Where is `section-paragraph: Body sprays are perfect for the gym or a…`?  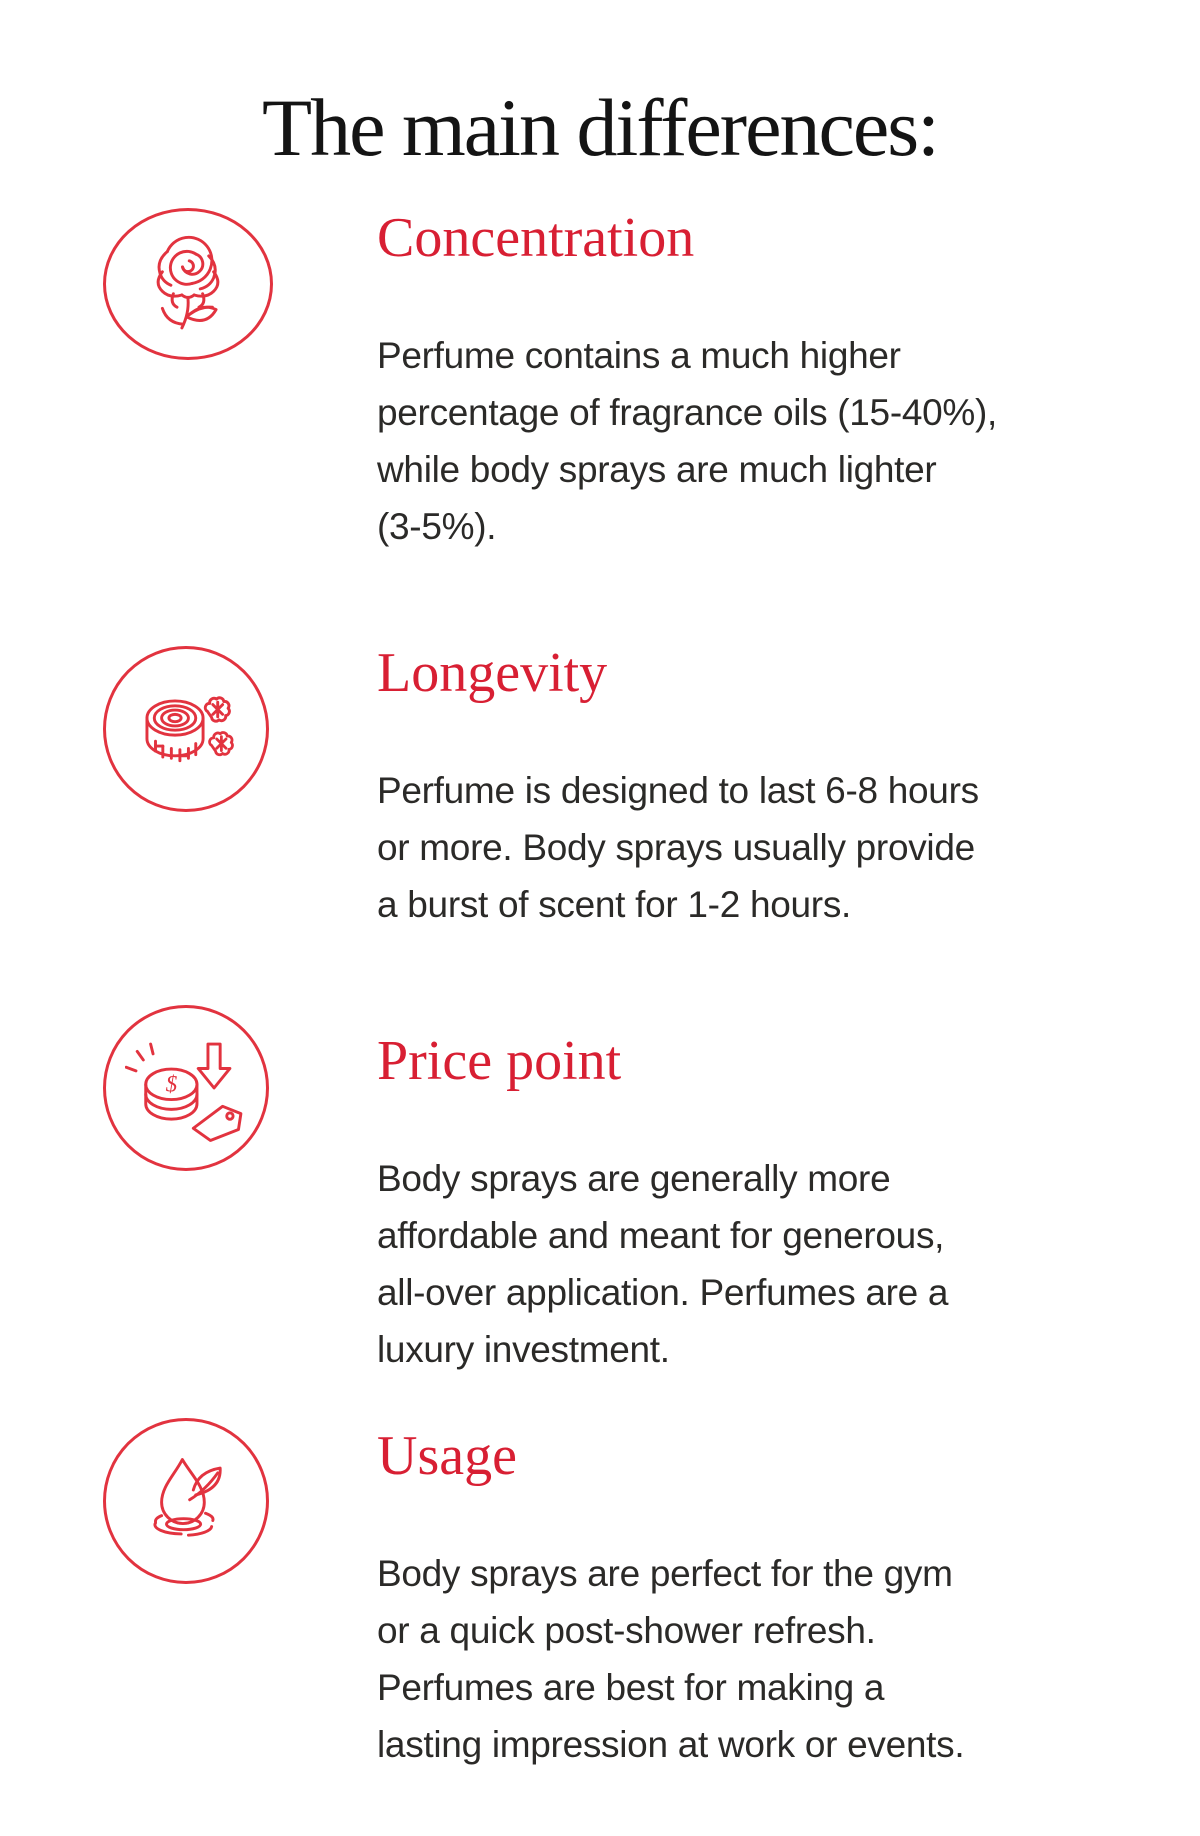
section-paragraph: Body sprays are perfect for the gym or a… is located at coordinates (671, 1659).